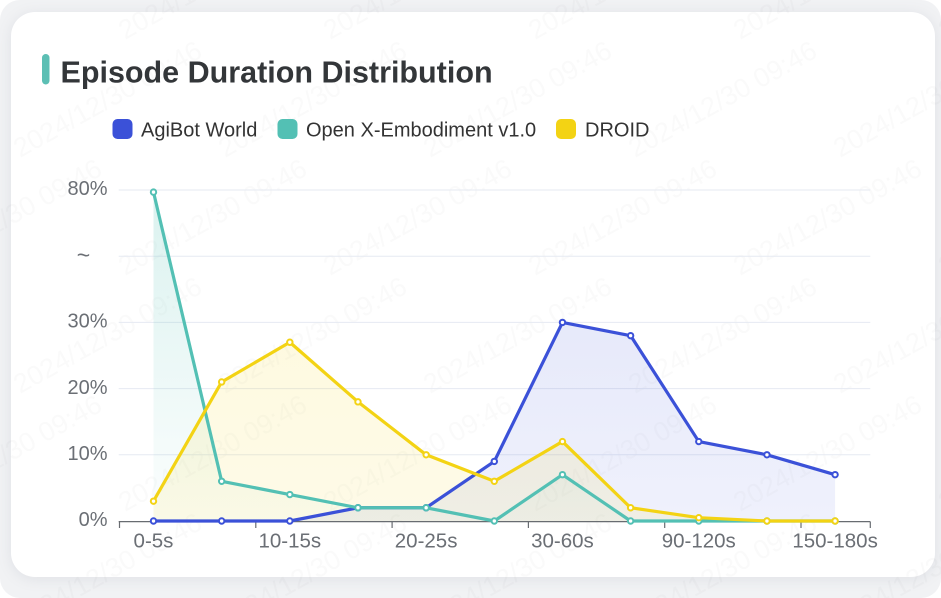 The height and width of the screenshot is (598, 941). What do you see at coordinates (289, 540) in the screenshot?
I see `svg-text: 10-15s` at bounding box center [289, 540].